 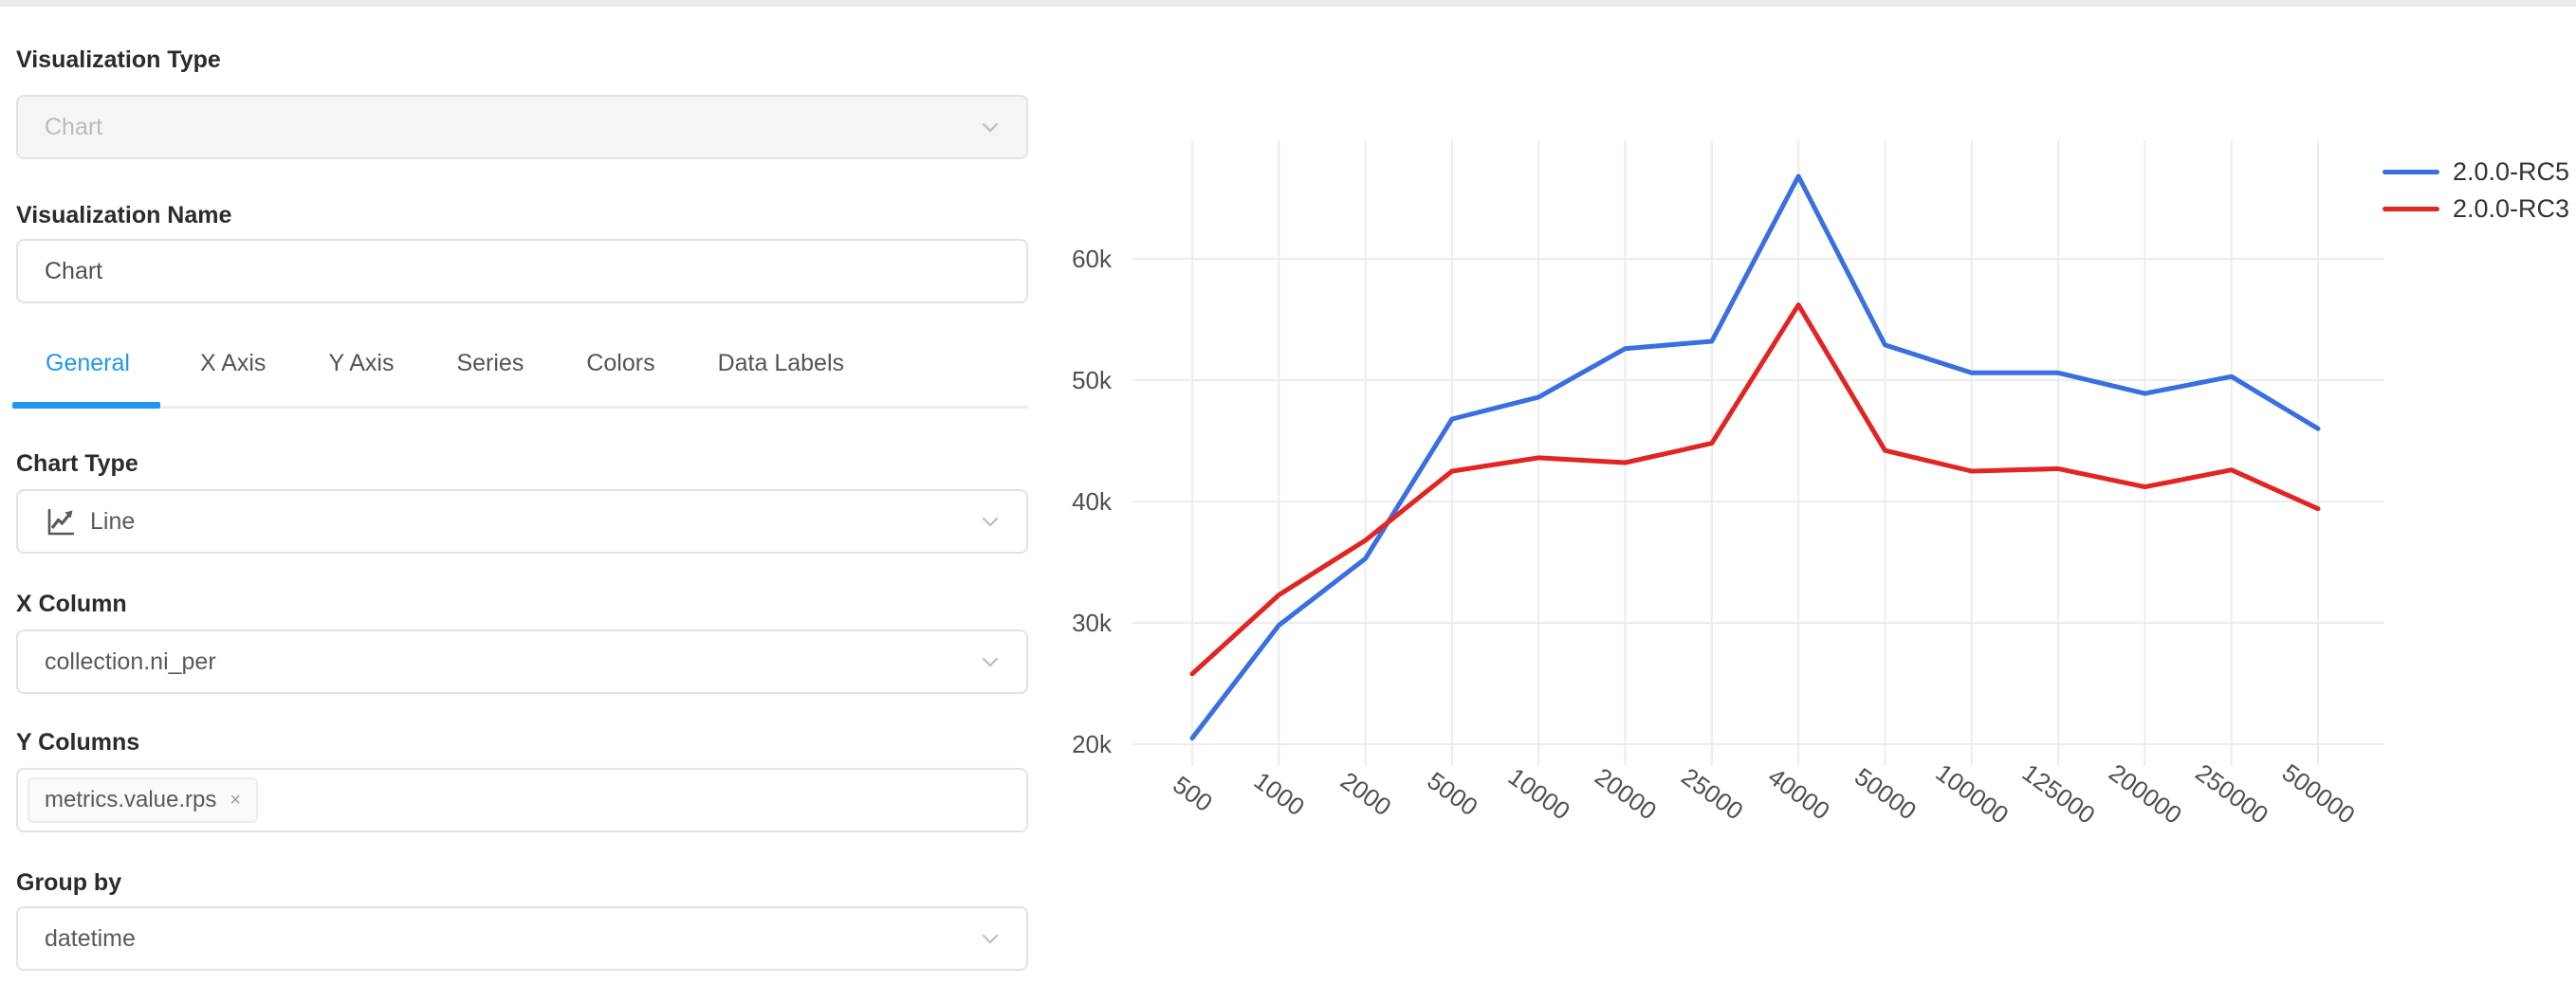 What do you see at coordinates (522, 800) in the screenshot?
I see `y-columns-multiselect: metrics.value.rps ×` at bounding box center [522, 800].